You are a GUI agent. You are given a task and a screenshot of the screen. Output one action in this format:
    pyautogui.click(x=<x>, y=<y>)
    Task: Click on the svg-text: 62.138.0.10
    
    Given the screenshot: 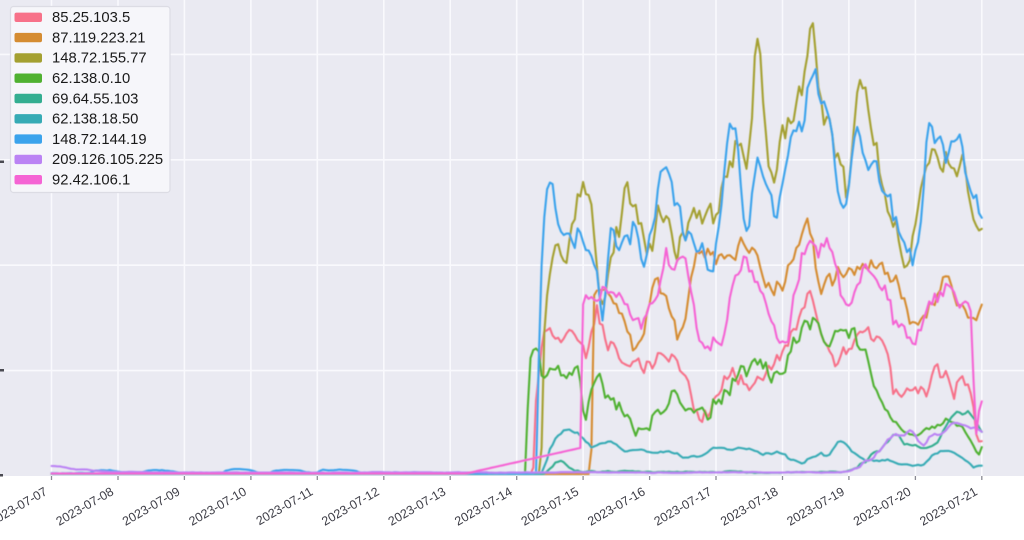 What is the action you would take?
    pyautogui.click(x=91, y=79)
    